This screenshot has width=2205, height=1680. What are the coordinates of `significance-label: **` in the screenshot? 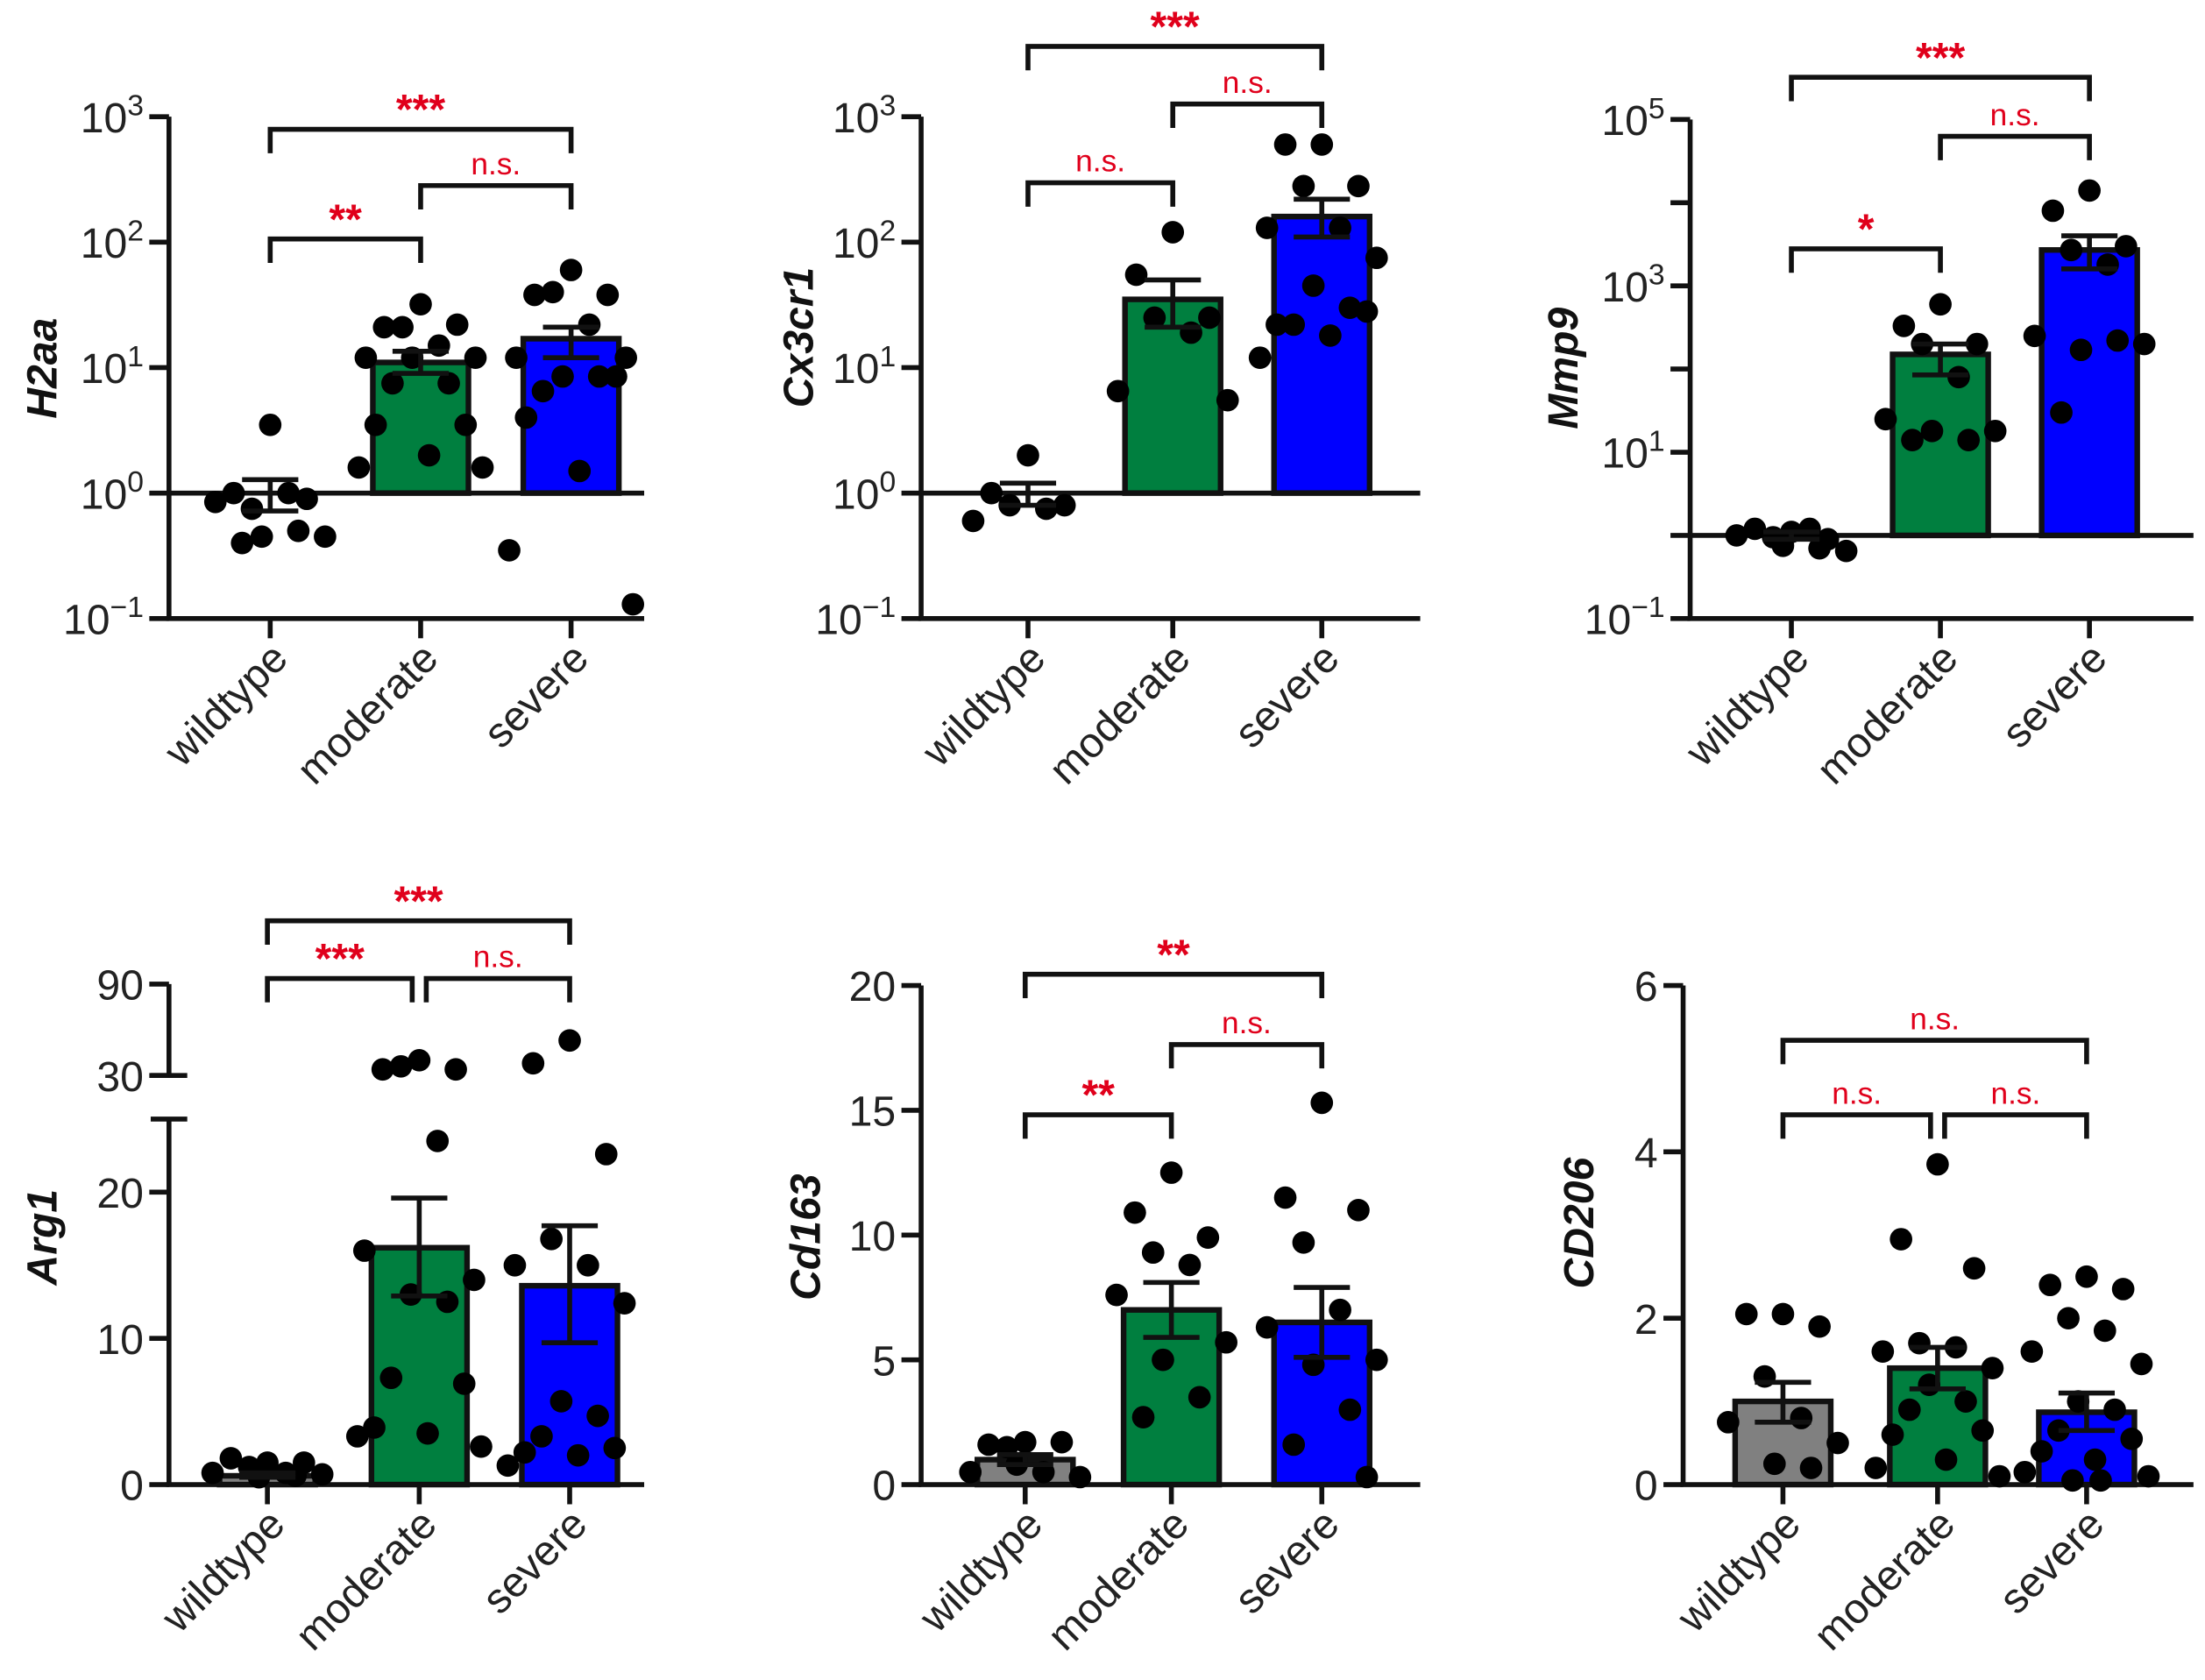 It's located at (1173, 954).